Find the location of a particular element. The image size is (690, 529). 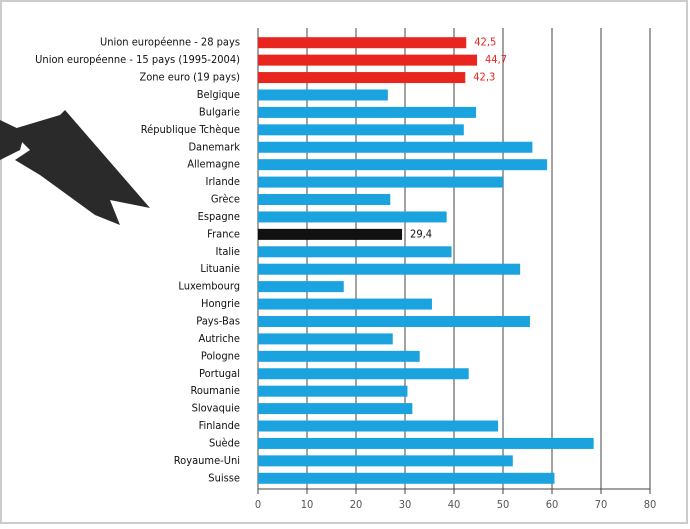

x-tick-label: 50 is located at coordinates (503, 504).